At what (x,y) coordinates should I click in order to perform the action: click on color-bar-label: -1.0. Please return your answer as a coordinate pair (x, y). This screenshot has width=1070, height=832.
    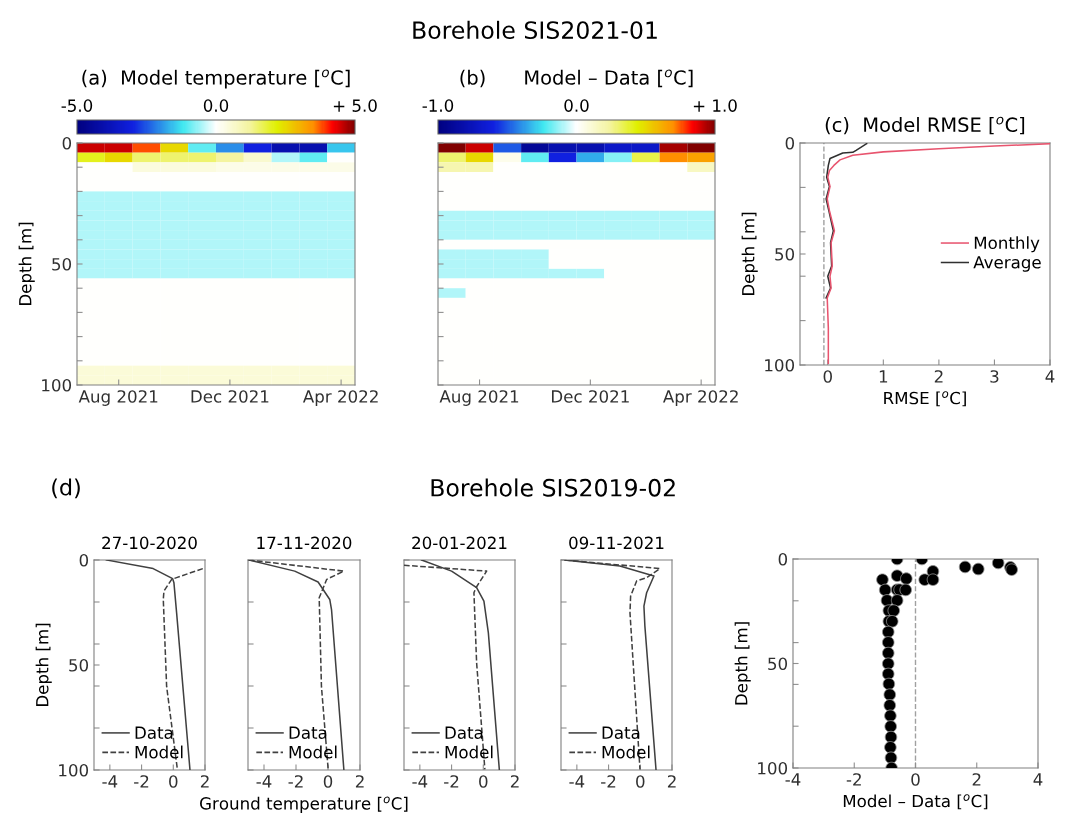
    Looking at the image, I should click on (438, 105).